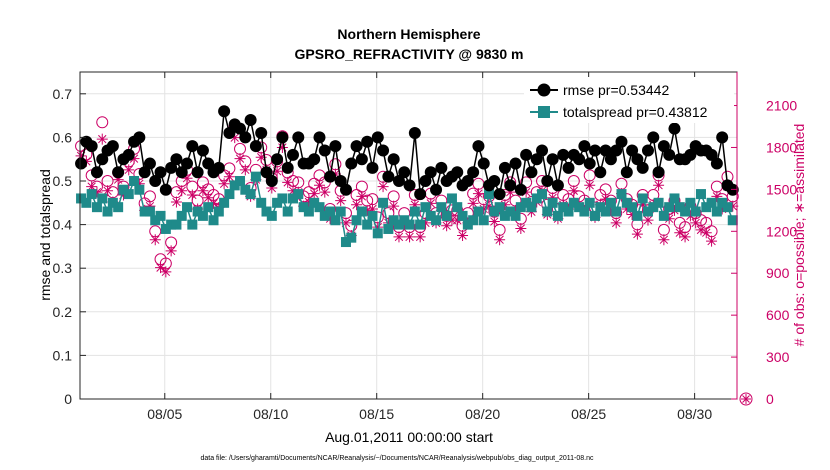  Describe the element at coordinates (778, 315) in the screenshot. I see `y2-tick-label: 600` at that location.